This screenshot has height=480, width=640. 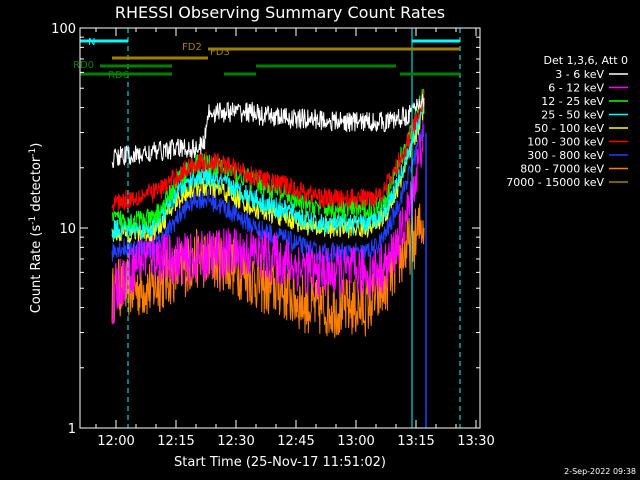 I want to click on chart-title: RHESSI Observing Summary Count Rates, so click(x=280, y=12).